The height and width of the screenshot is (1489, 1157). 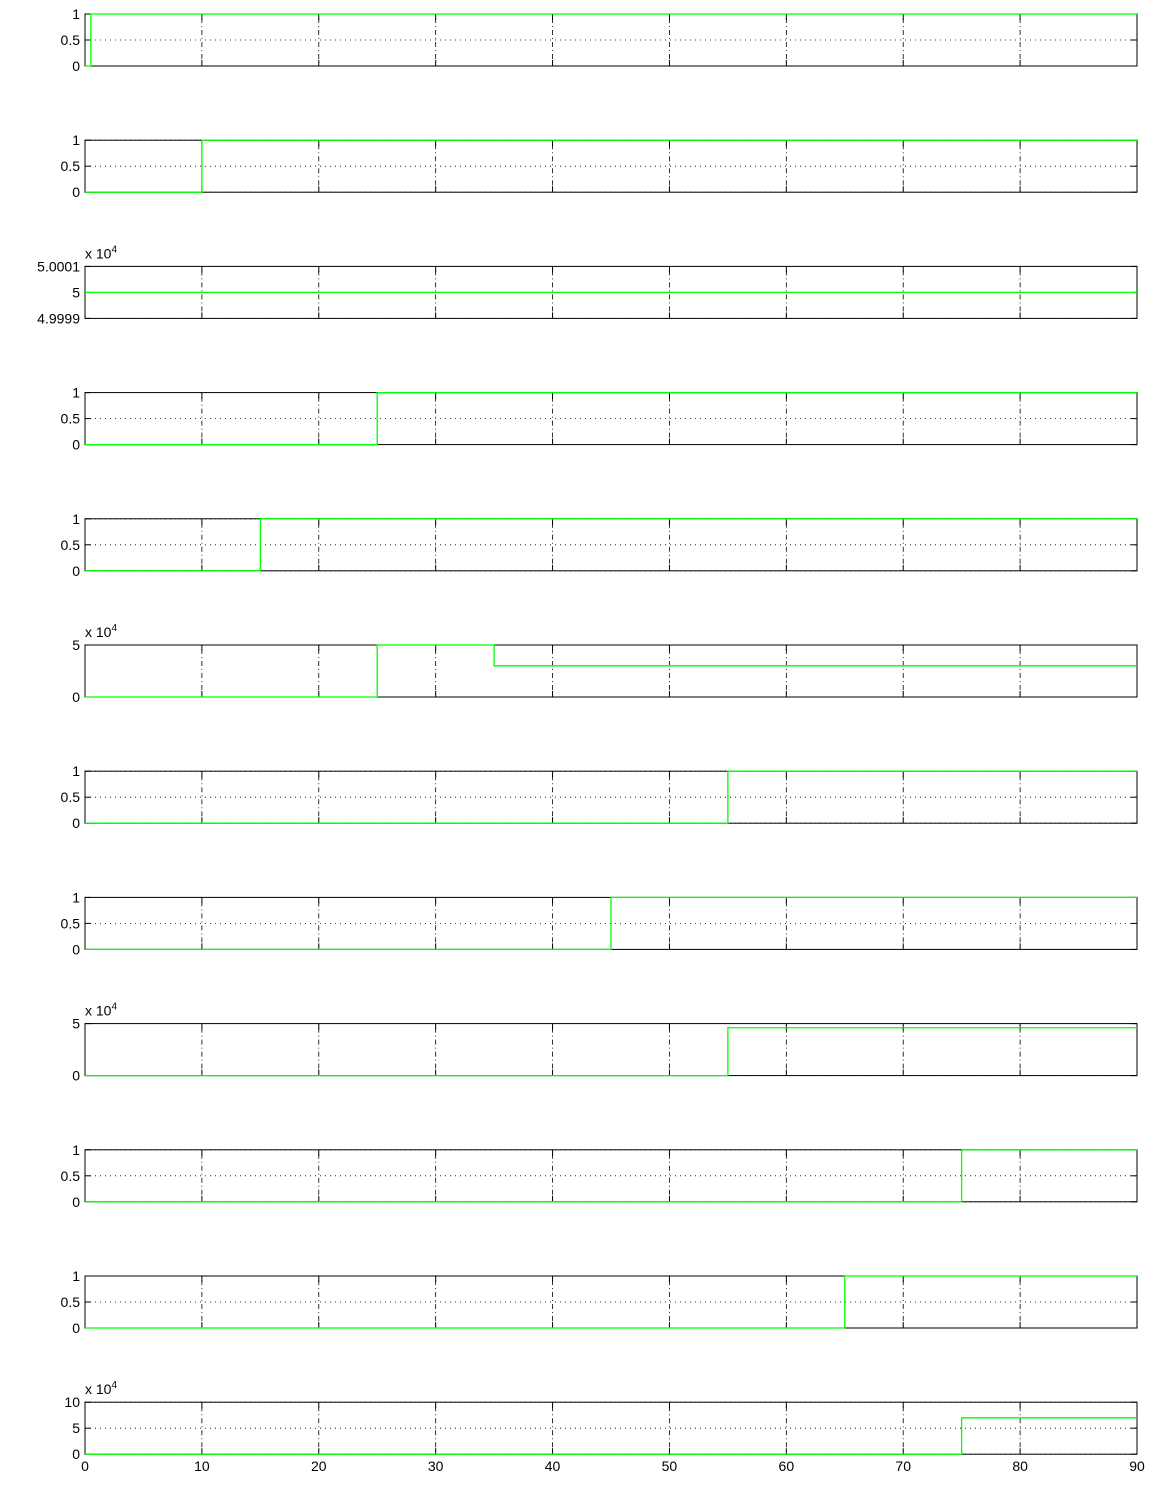 I want to click on x-tick-label: 0, so click(x=85, y=1466).